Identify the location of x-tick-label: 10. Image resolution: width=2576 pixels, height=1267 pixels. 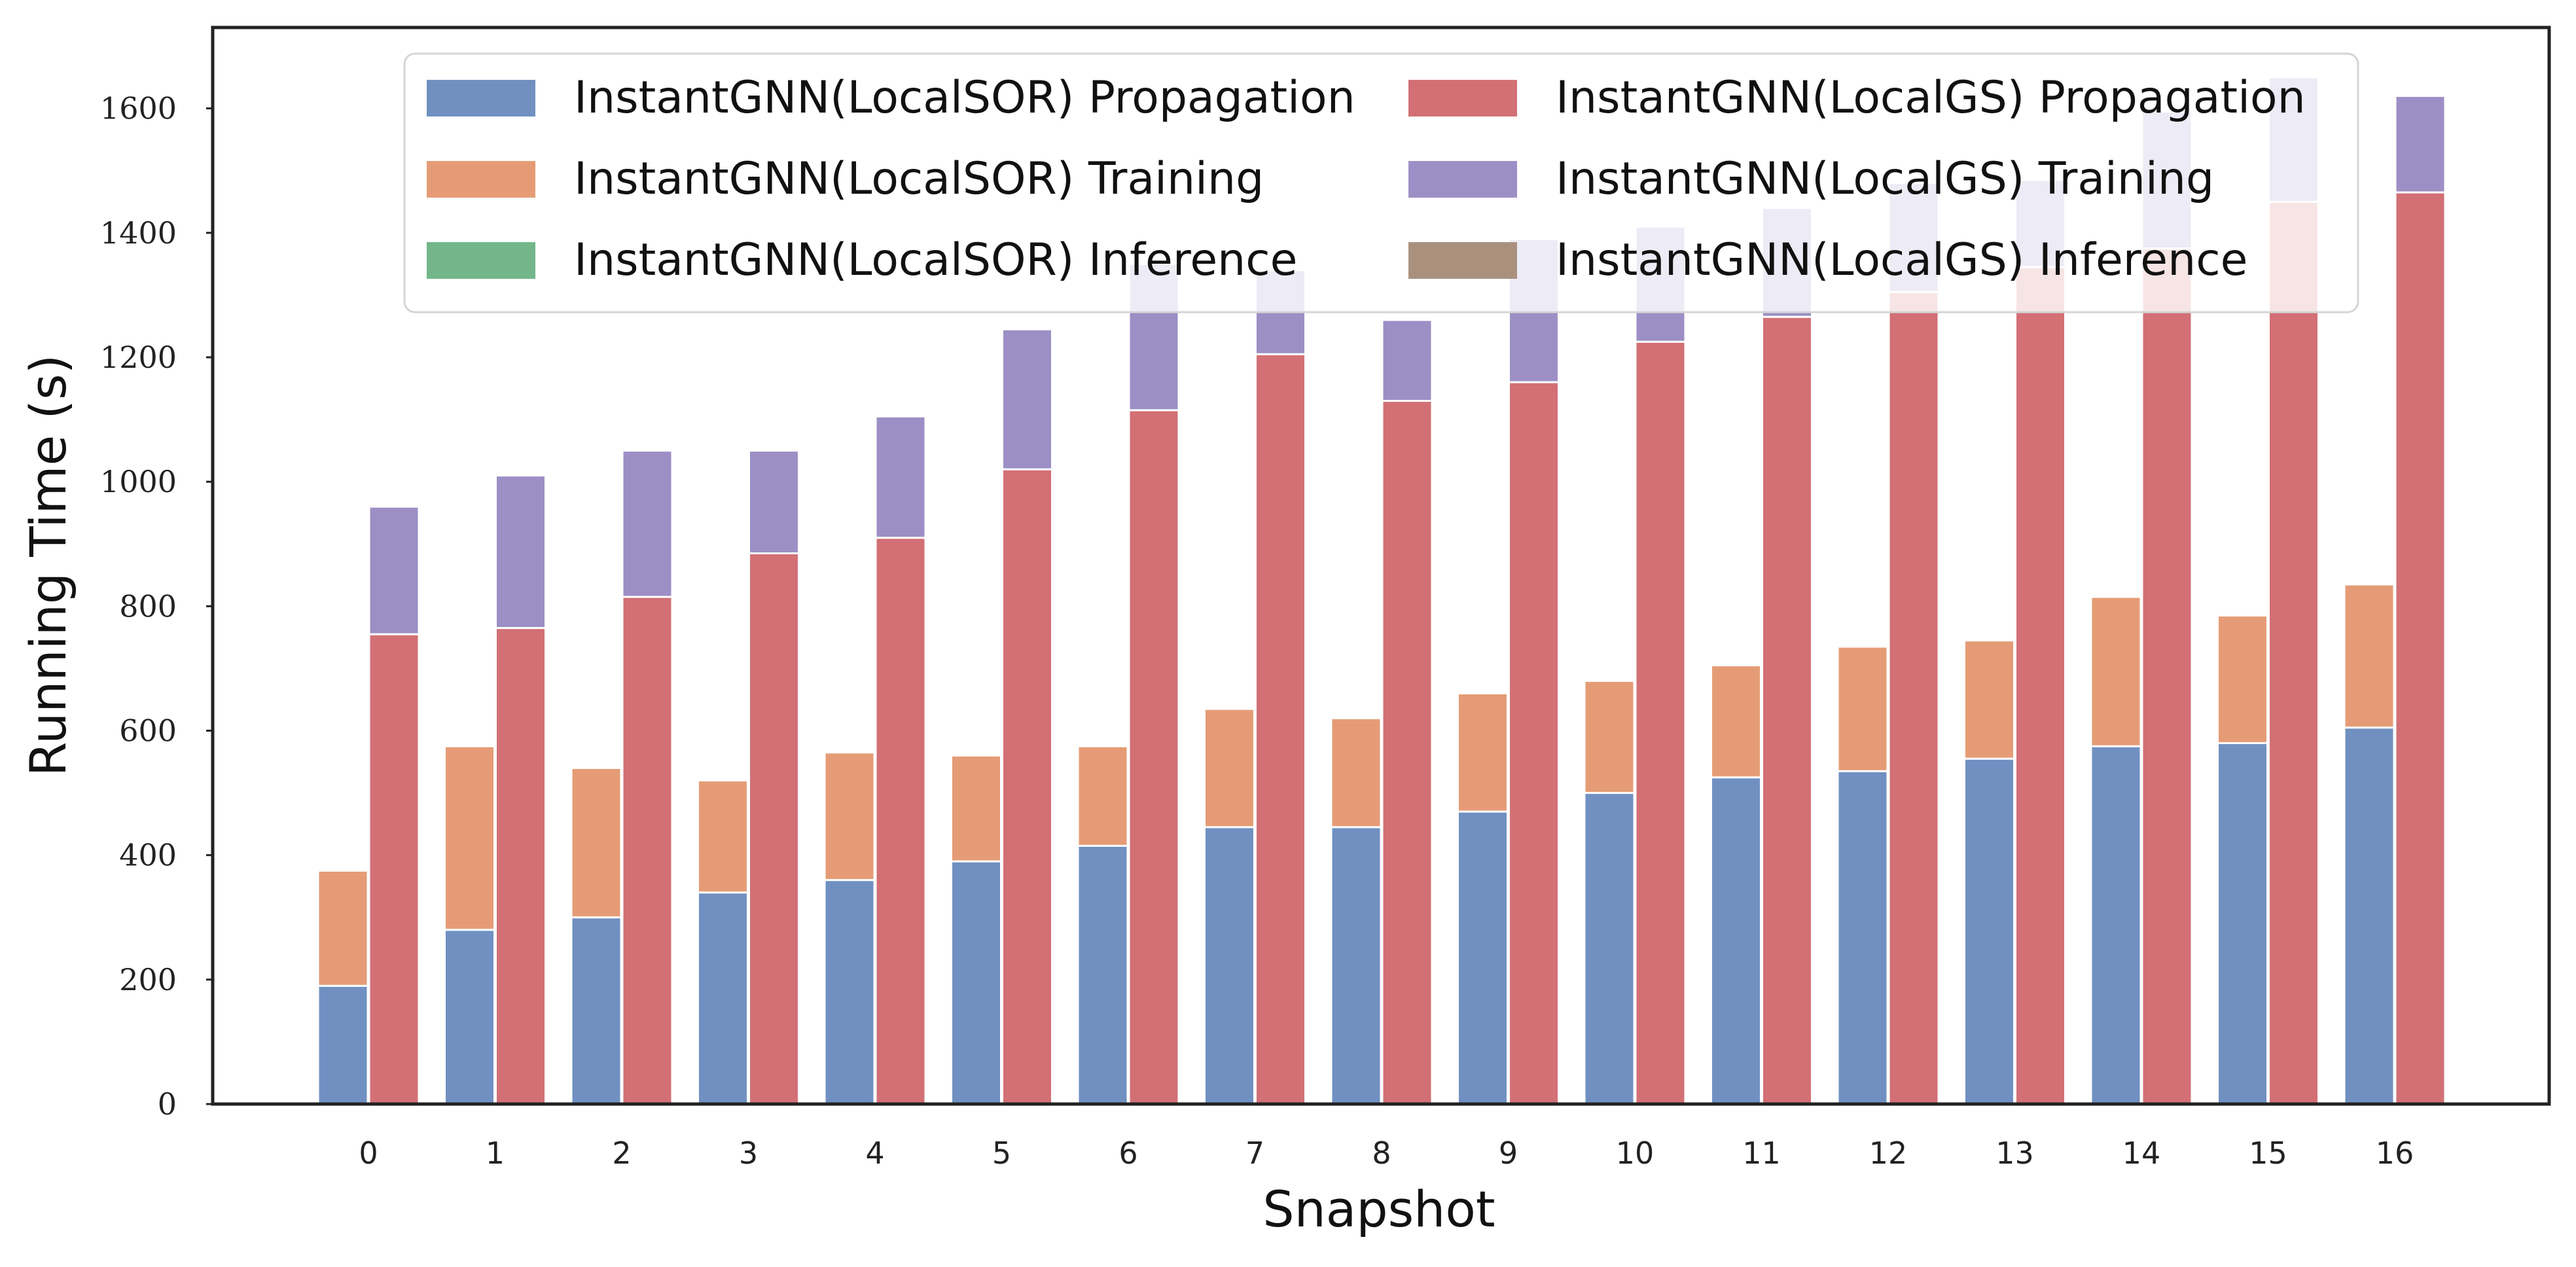
(1635, 1153).